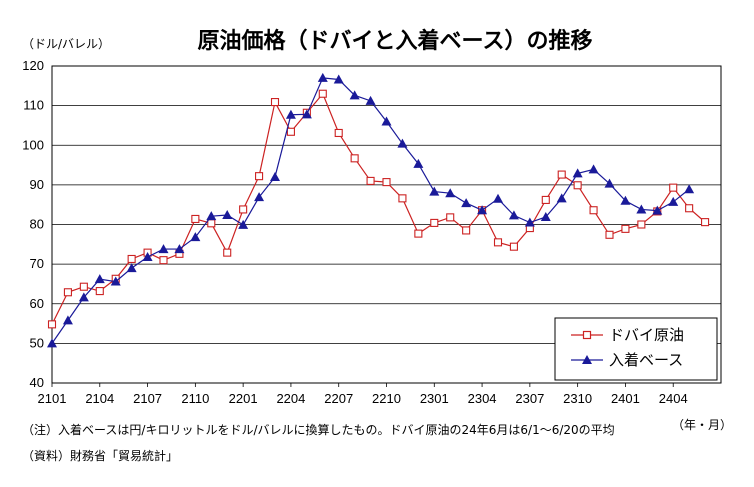 This screenshot has height=487, width=754. What do you see at coordinates (577, 398) in the screenshot?
I see `x-tick-label: 2310` at bounding box center [577, 398].